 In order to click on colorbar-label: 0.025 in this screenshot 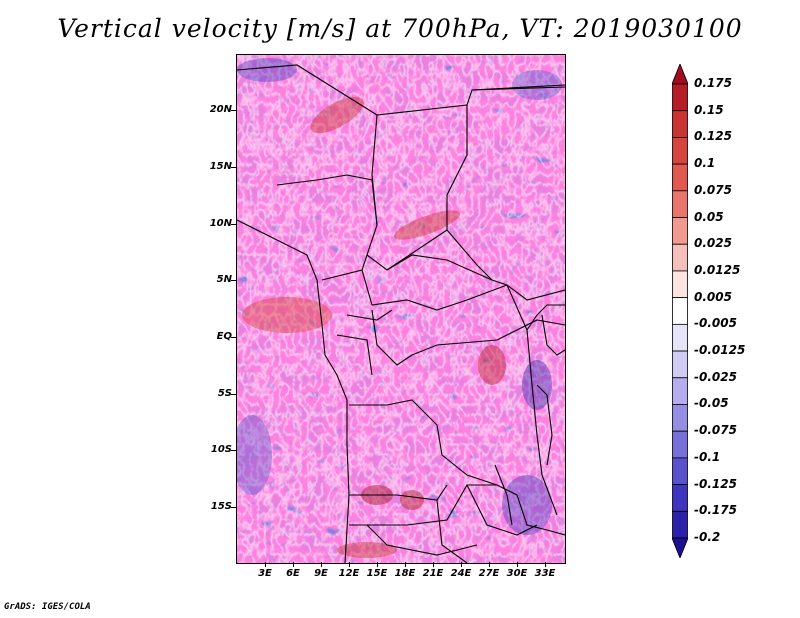, I will do `click(713, 243)`.